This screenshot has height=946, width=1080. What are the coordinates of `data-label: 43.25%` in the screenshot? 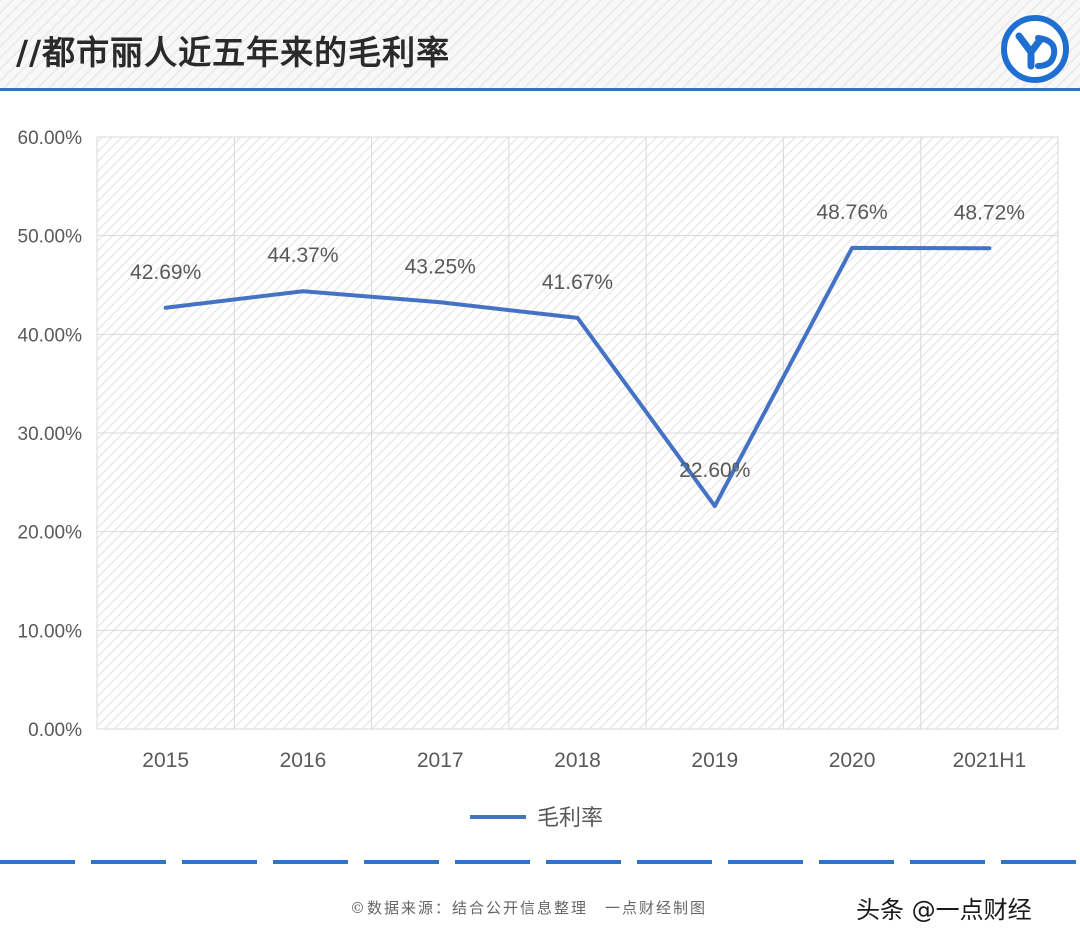 It's located at (440, 266).